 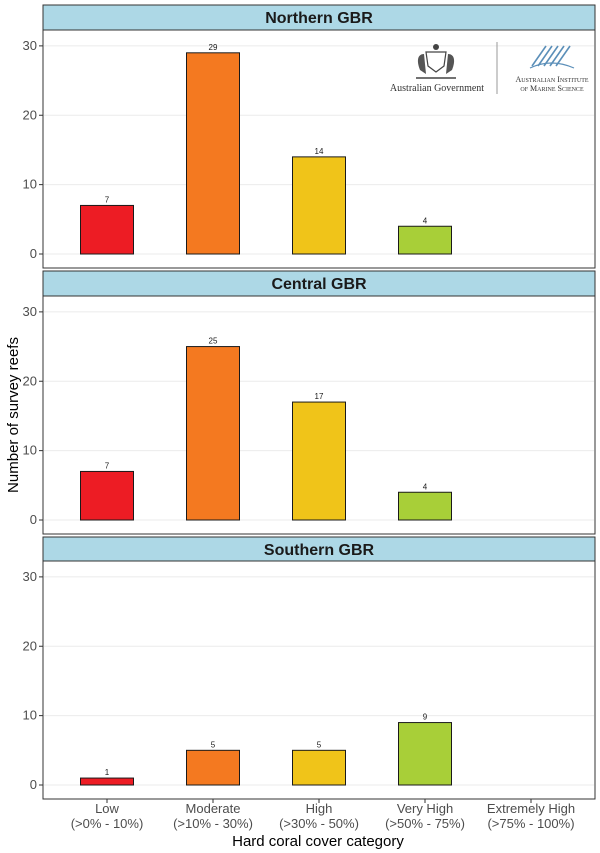 I want to click on x-category-range: (>75% - 100%), so click(x=530, y=823).